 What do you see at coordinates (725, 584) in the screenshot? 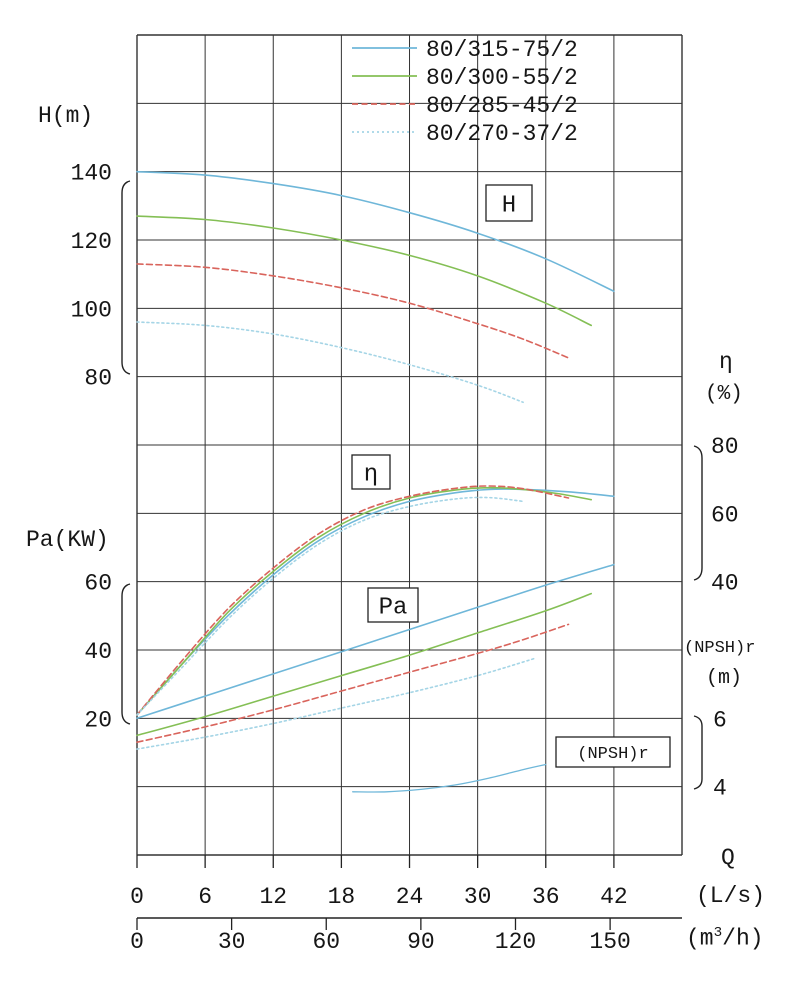
I see `eta-tick-label: 40` at bounding box center [725, 584].